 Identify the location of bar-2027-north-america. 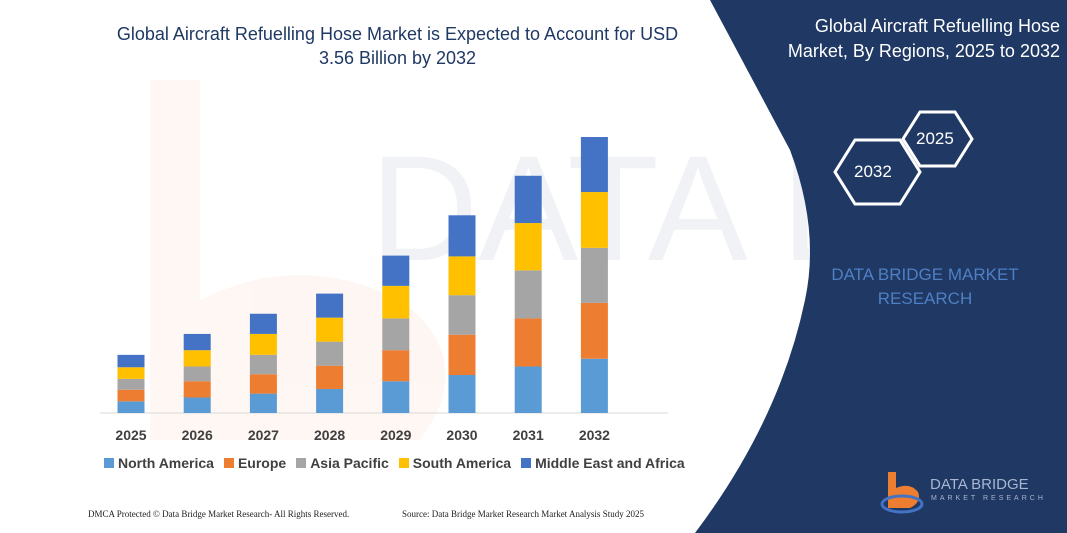
(263, 403).